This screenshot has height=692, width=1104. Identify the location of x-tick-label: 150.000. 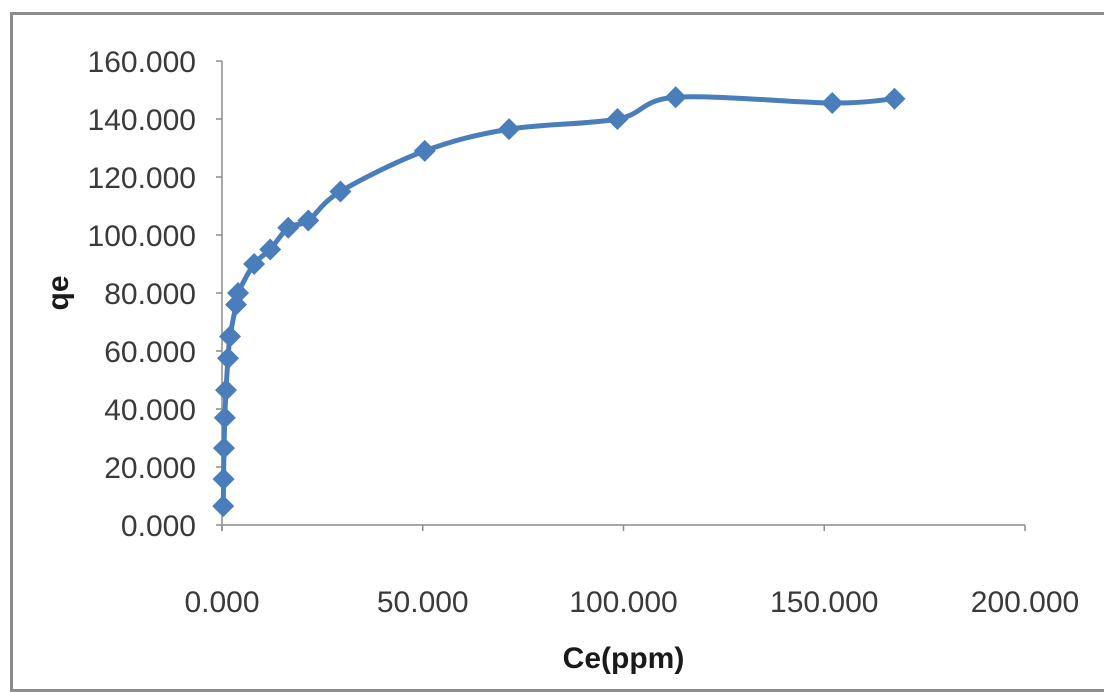
(824, 602).